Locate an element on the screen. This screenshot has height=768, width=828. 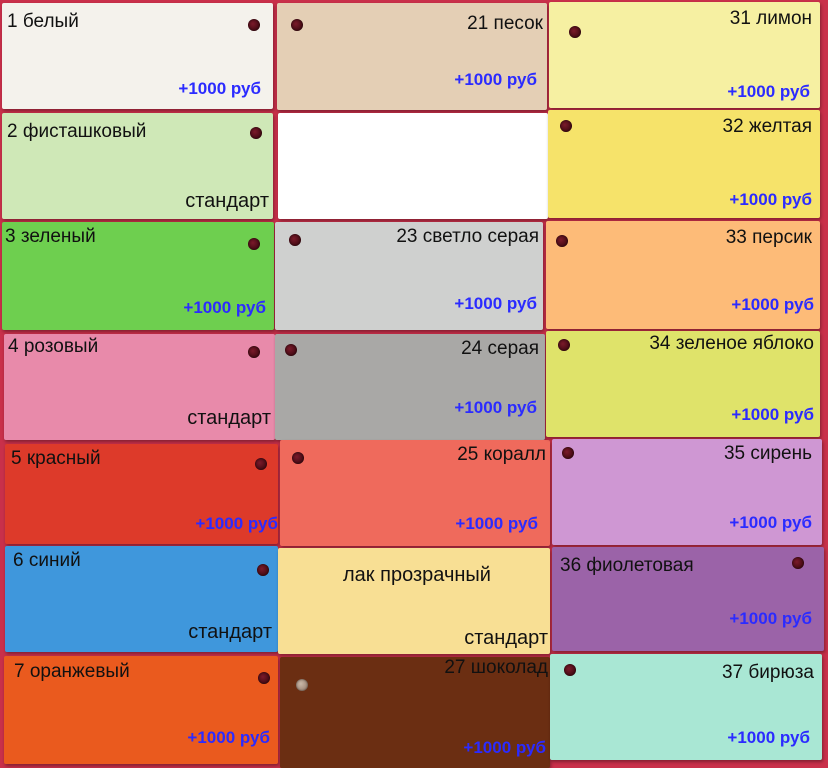
chip-orange: 7 оранжевый +1000 руб is located at coordinates (141, 710).